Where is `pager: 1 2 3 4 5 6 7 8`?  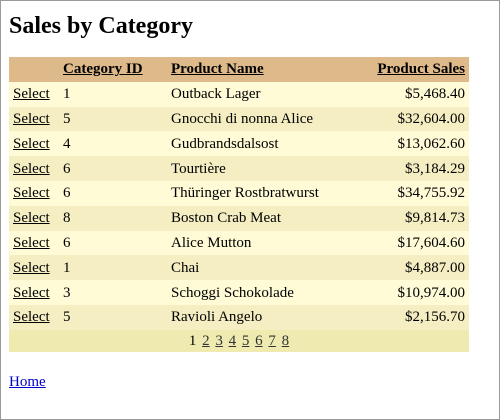 pager: 1 2 3 4 5 6 7 8 is located at coordinates (239, 340).